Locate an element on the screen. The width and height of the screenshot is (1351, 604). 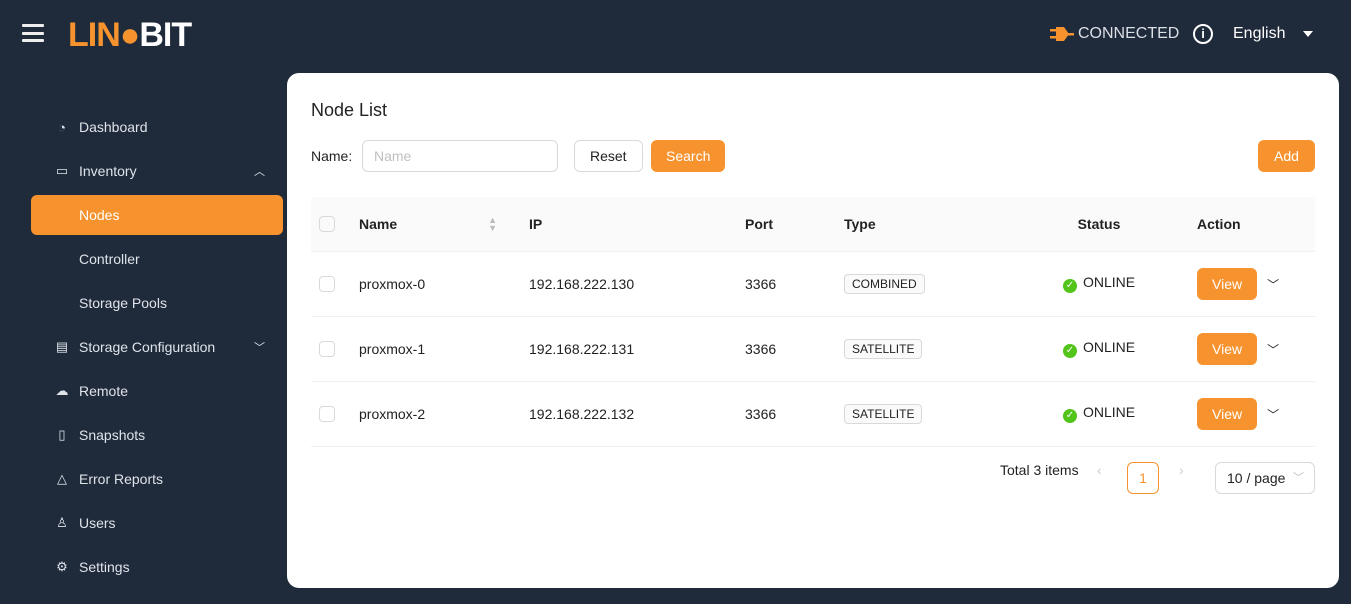
page-1: 1 is located at coordinates (1143, 478).